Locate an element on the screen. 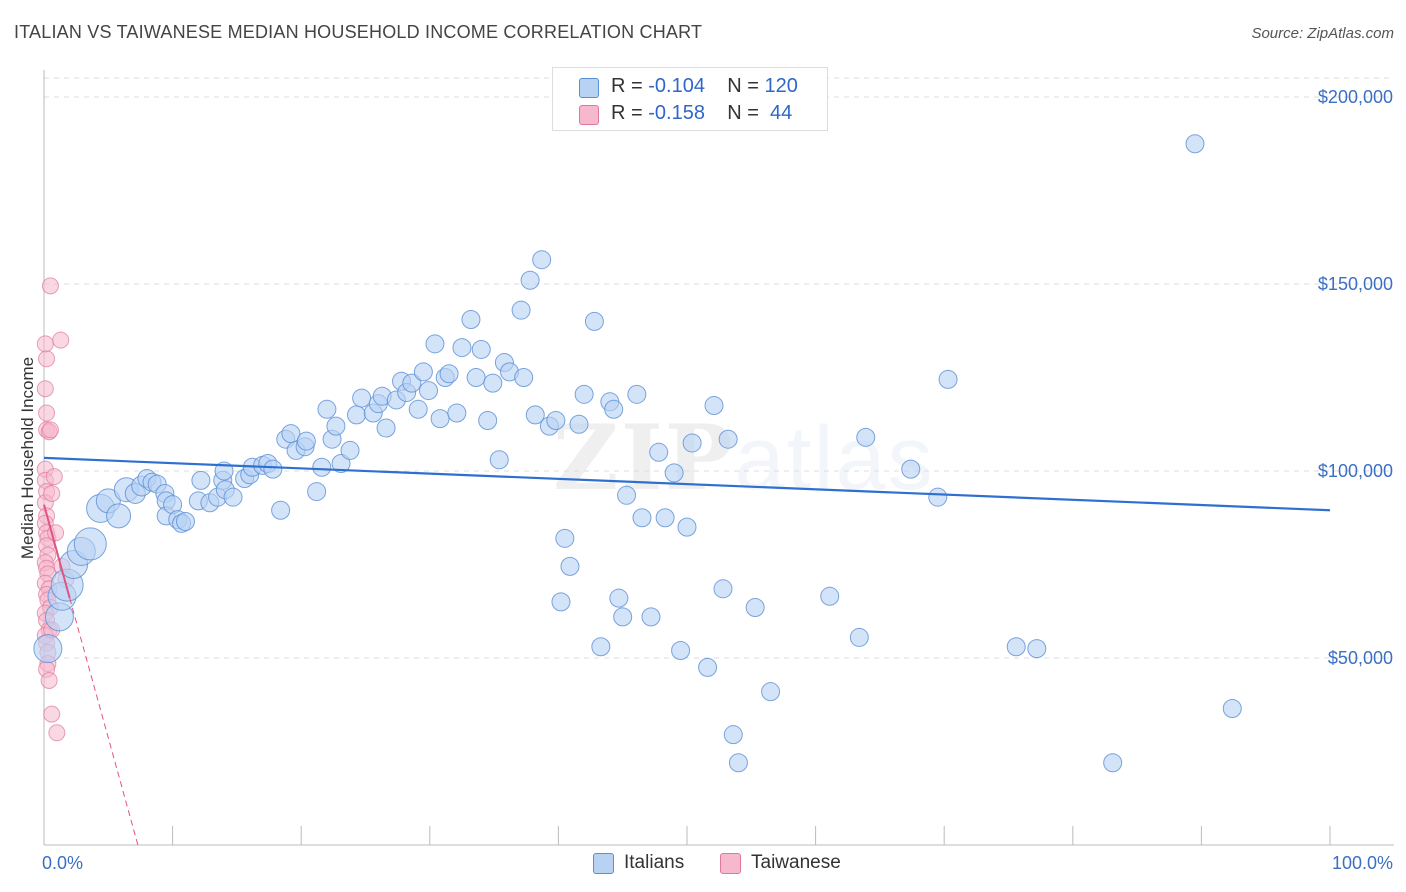  legend-r-value-taiwanese: -0.158 is located at coordinates (676, 113).